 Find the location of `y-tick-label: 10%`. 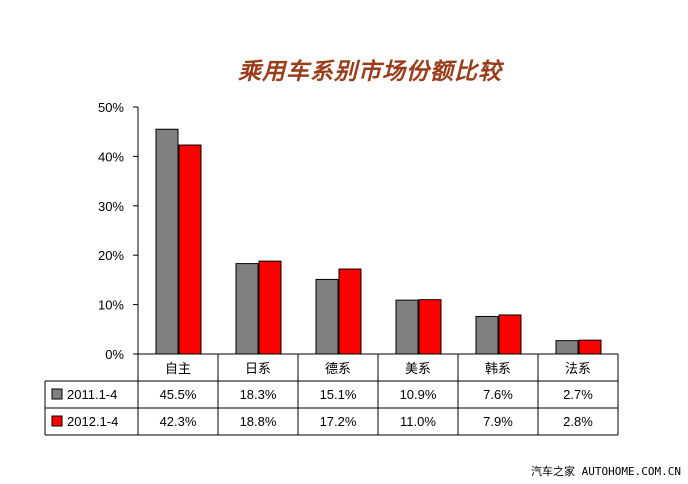

y-tick-label: 10% is located at coordinates (111, 305).